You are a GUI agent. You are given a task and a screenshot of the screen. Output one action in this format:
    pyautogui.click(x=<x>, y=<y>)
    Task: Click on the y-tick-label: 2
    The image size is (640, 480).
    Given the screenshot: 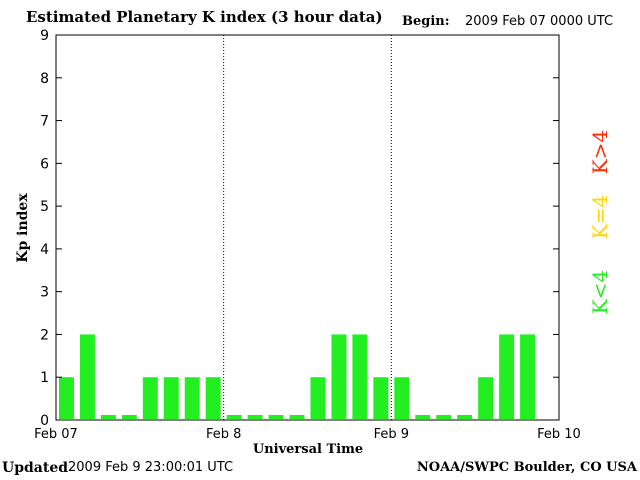 What is the action you would take?
    pyautogui.click(x=44, y=335)
    